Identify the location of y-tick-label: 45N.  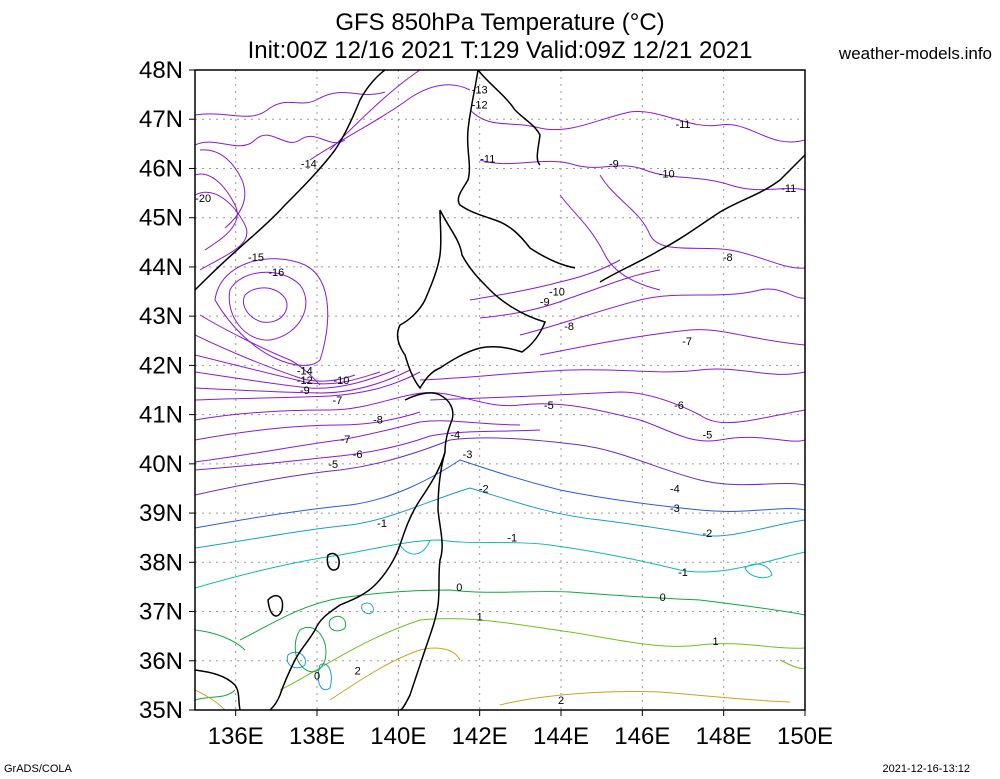
(161, 218).